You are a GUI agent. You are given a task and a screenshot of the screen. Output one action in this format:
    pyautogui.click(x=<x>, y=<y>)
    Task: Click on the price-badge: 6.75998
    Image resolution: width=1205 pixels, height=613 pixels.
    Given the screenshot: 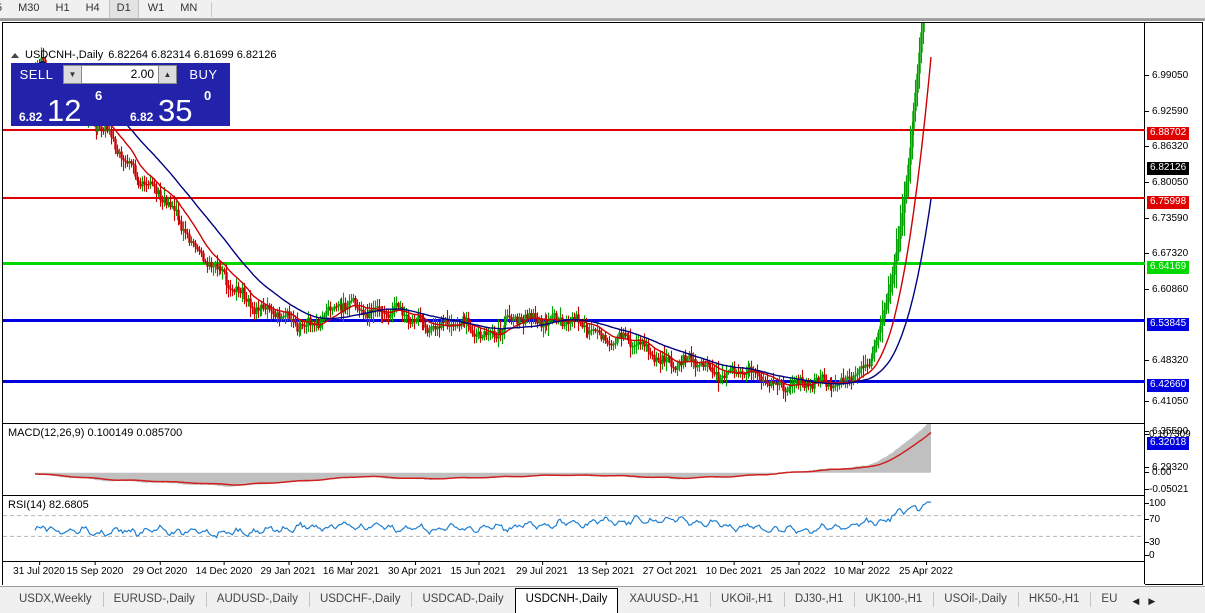 What is the action you would take?
    pyautogui.click(x=1168, y=202)
    